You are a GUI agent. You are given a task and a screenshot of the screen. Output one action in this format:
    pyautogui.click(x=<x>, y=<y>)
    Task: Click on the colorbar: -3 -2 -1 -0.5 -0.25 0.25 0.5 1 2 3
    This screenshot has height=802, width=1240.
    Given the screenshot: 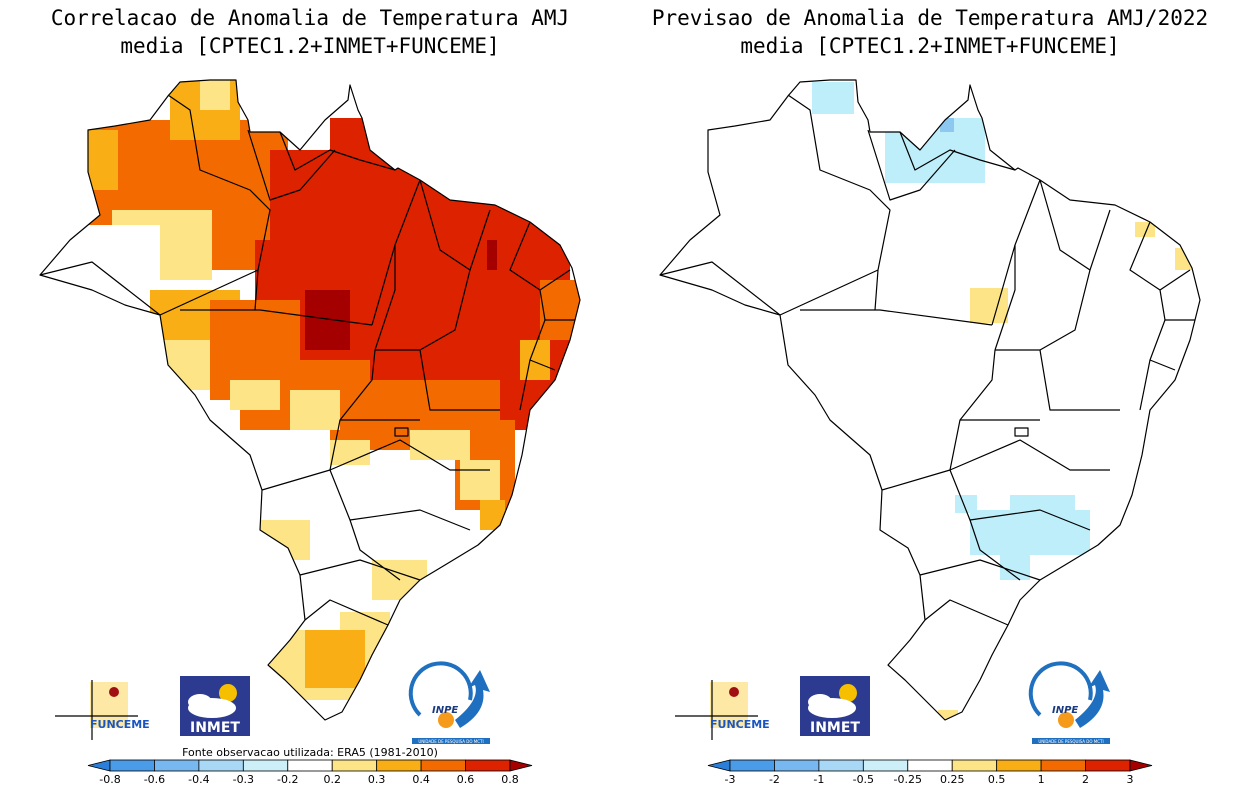 What is the action you would take?
    pyautogui.click(x=930, y=772)
    